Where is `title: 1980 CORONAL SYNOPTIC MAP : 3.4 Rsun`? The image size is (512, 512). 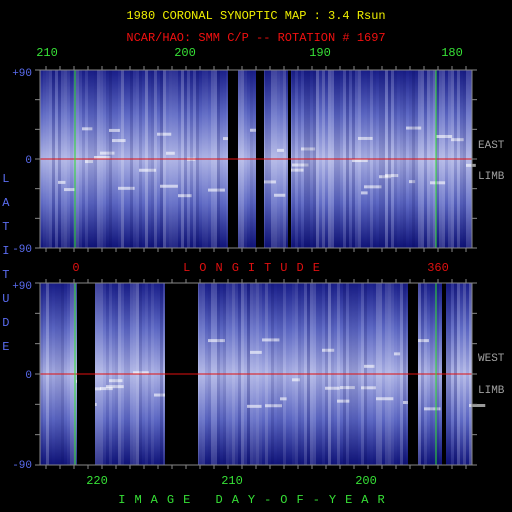
title: 1980 CORONAL SYNOPTIC MAP : 3.4 Rsun is located at coordinates (255, 16).